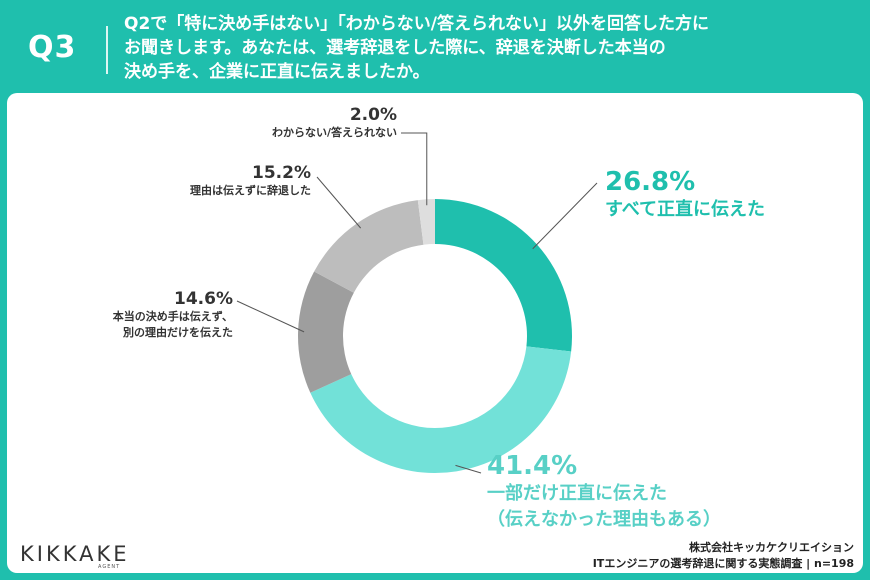 Image resolution: width=870 pixels, height=580 pixels. What do you see at coordinates (604, 519) in the screenshot?
I see `slice-label: （伝えなかった理由もある）` at bounding box center [604, 519].